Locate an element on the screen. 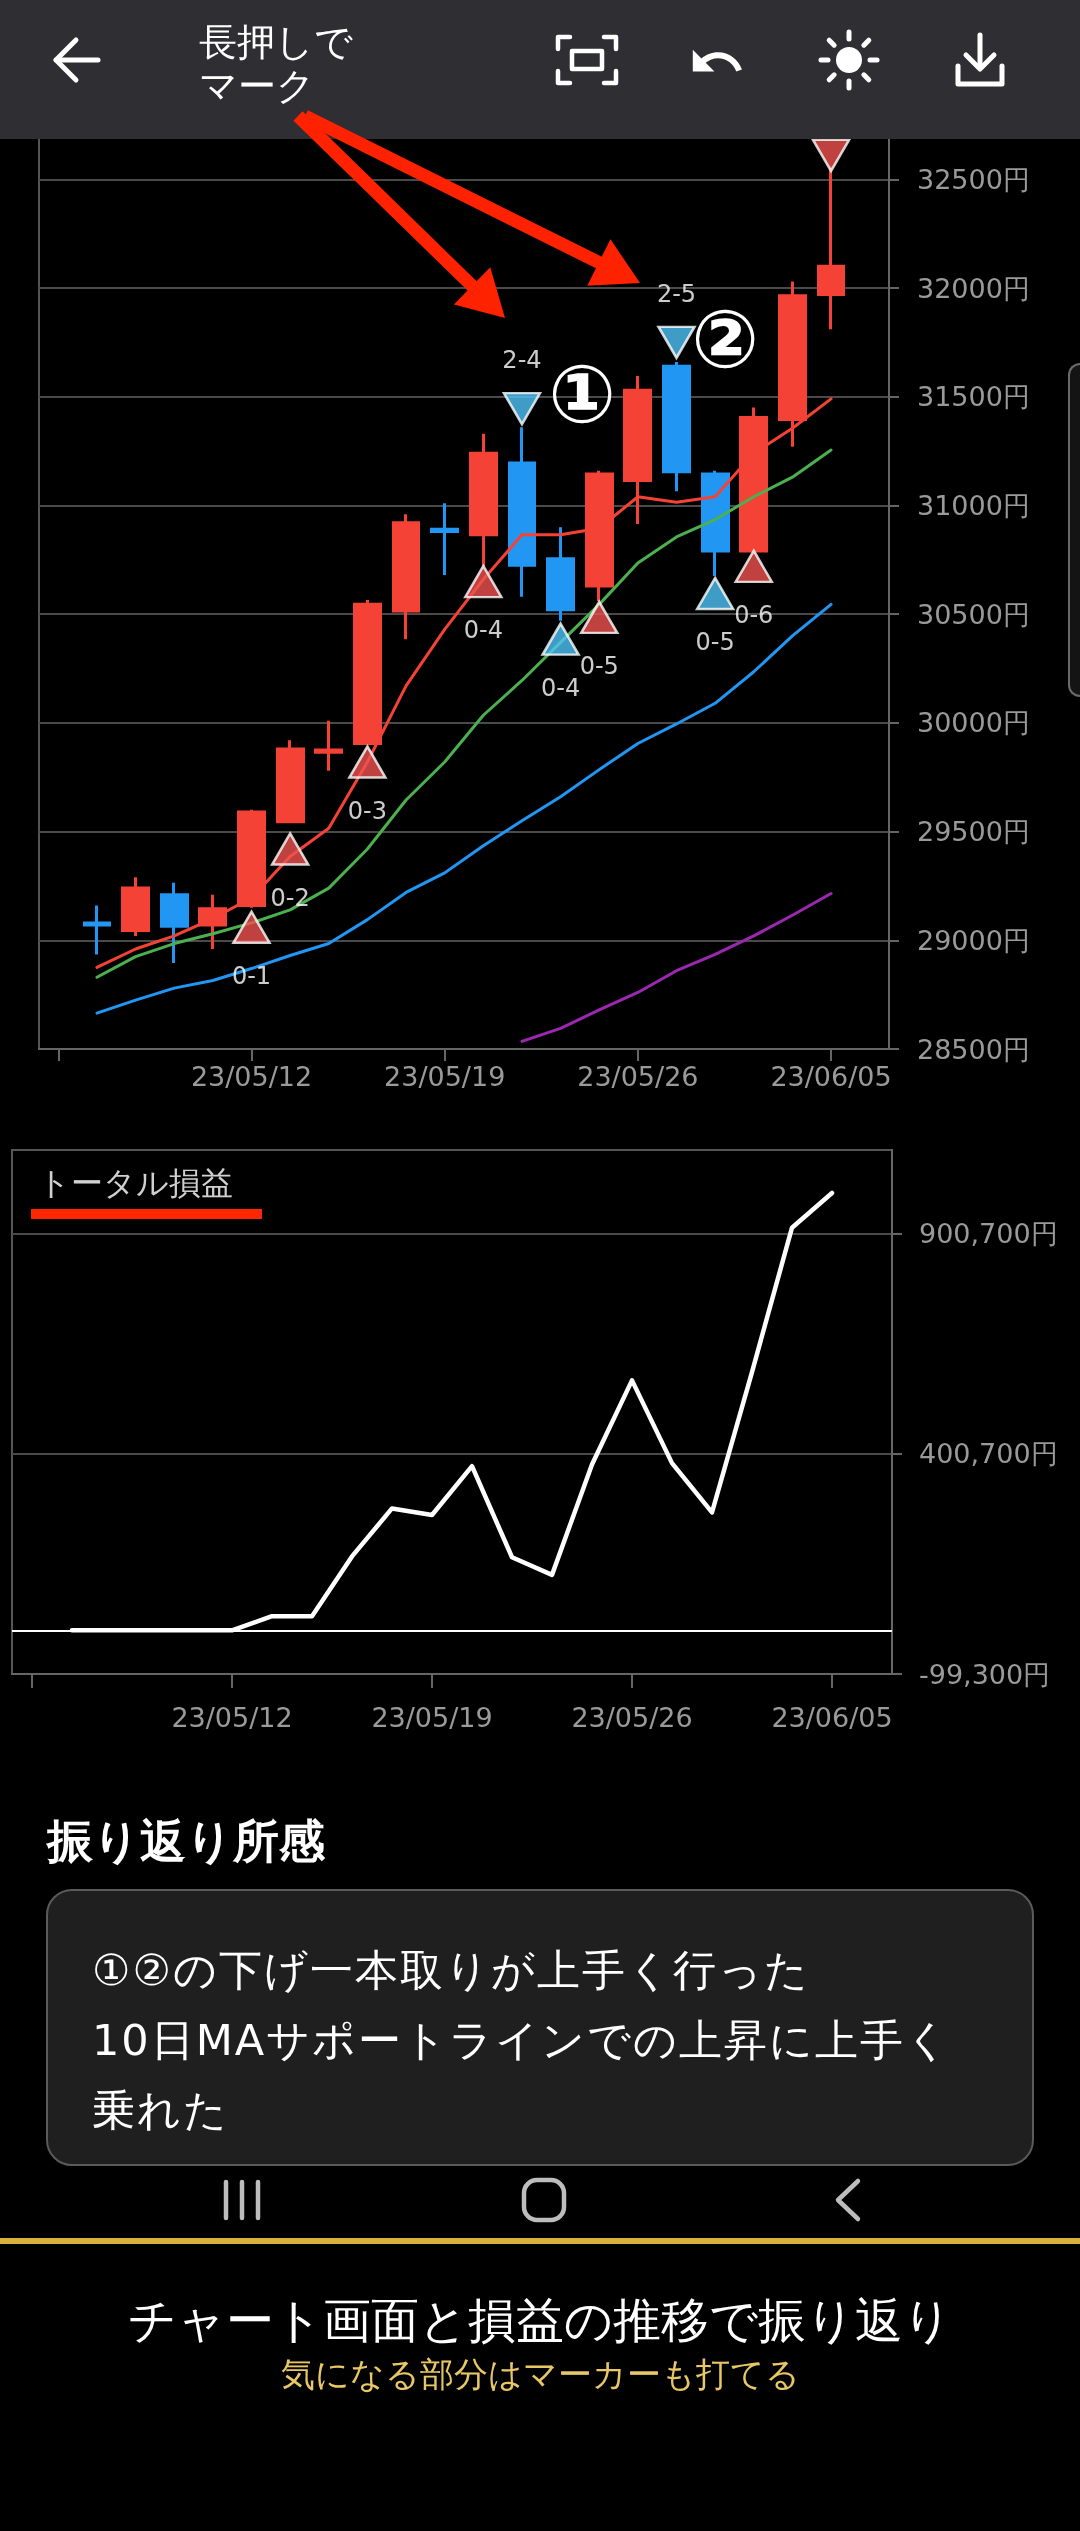 Image resolution: width=1080 pixels, height=2531 pixels. data-label: 0-3 is located at coordinates (367, 810).